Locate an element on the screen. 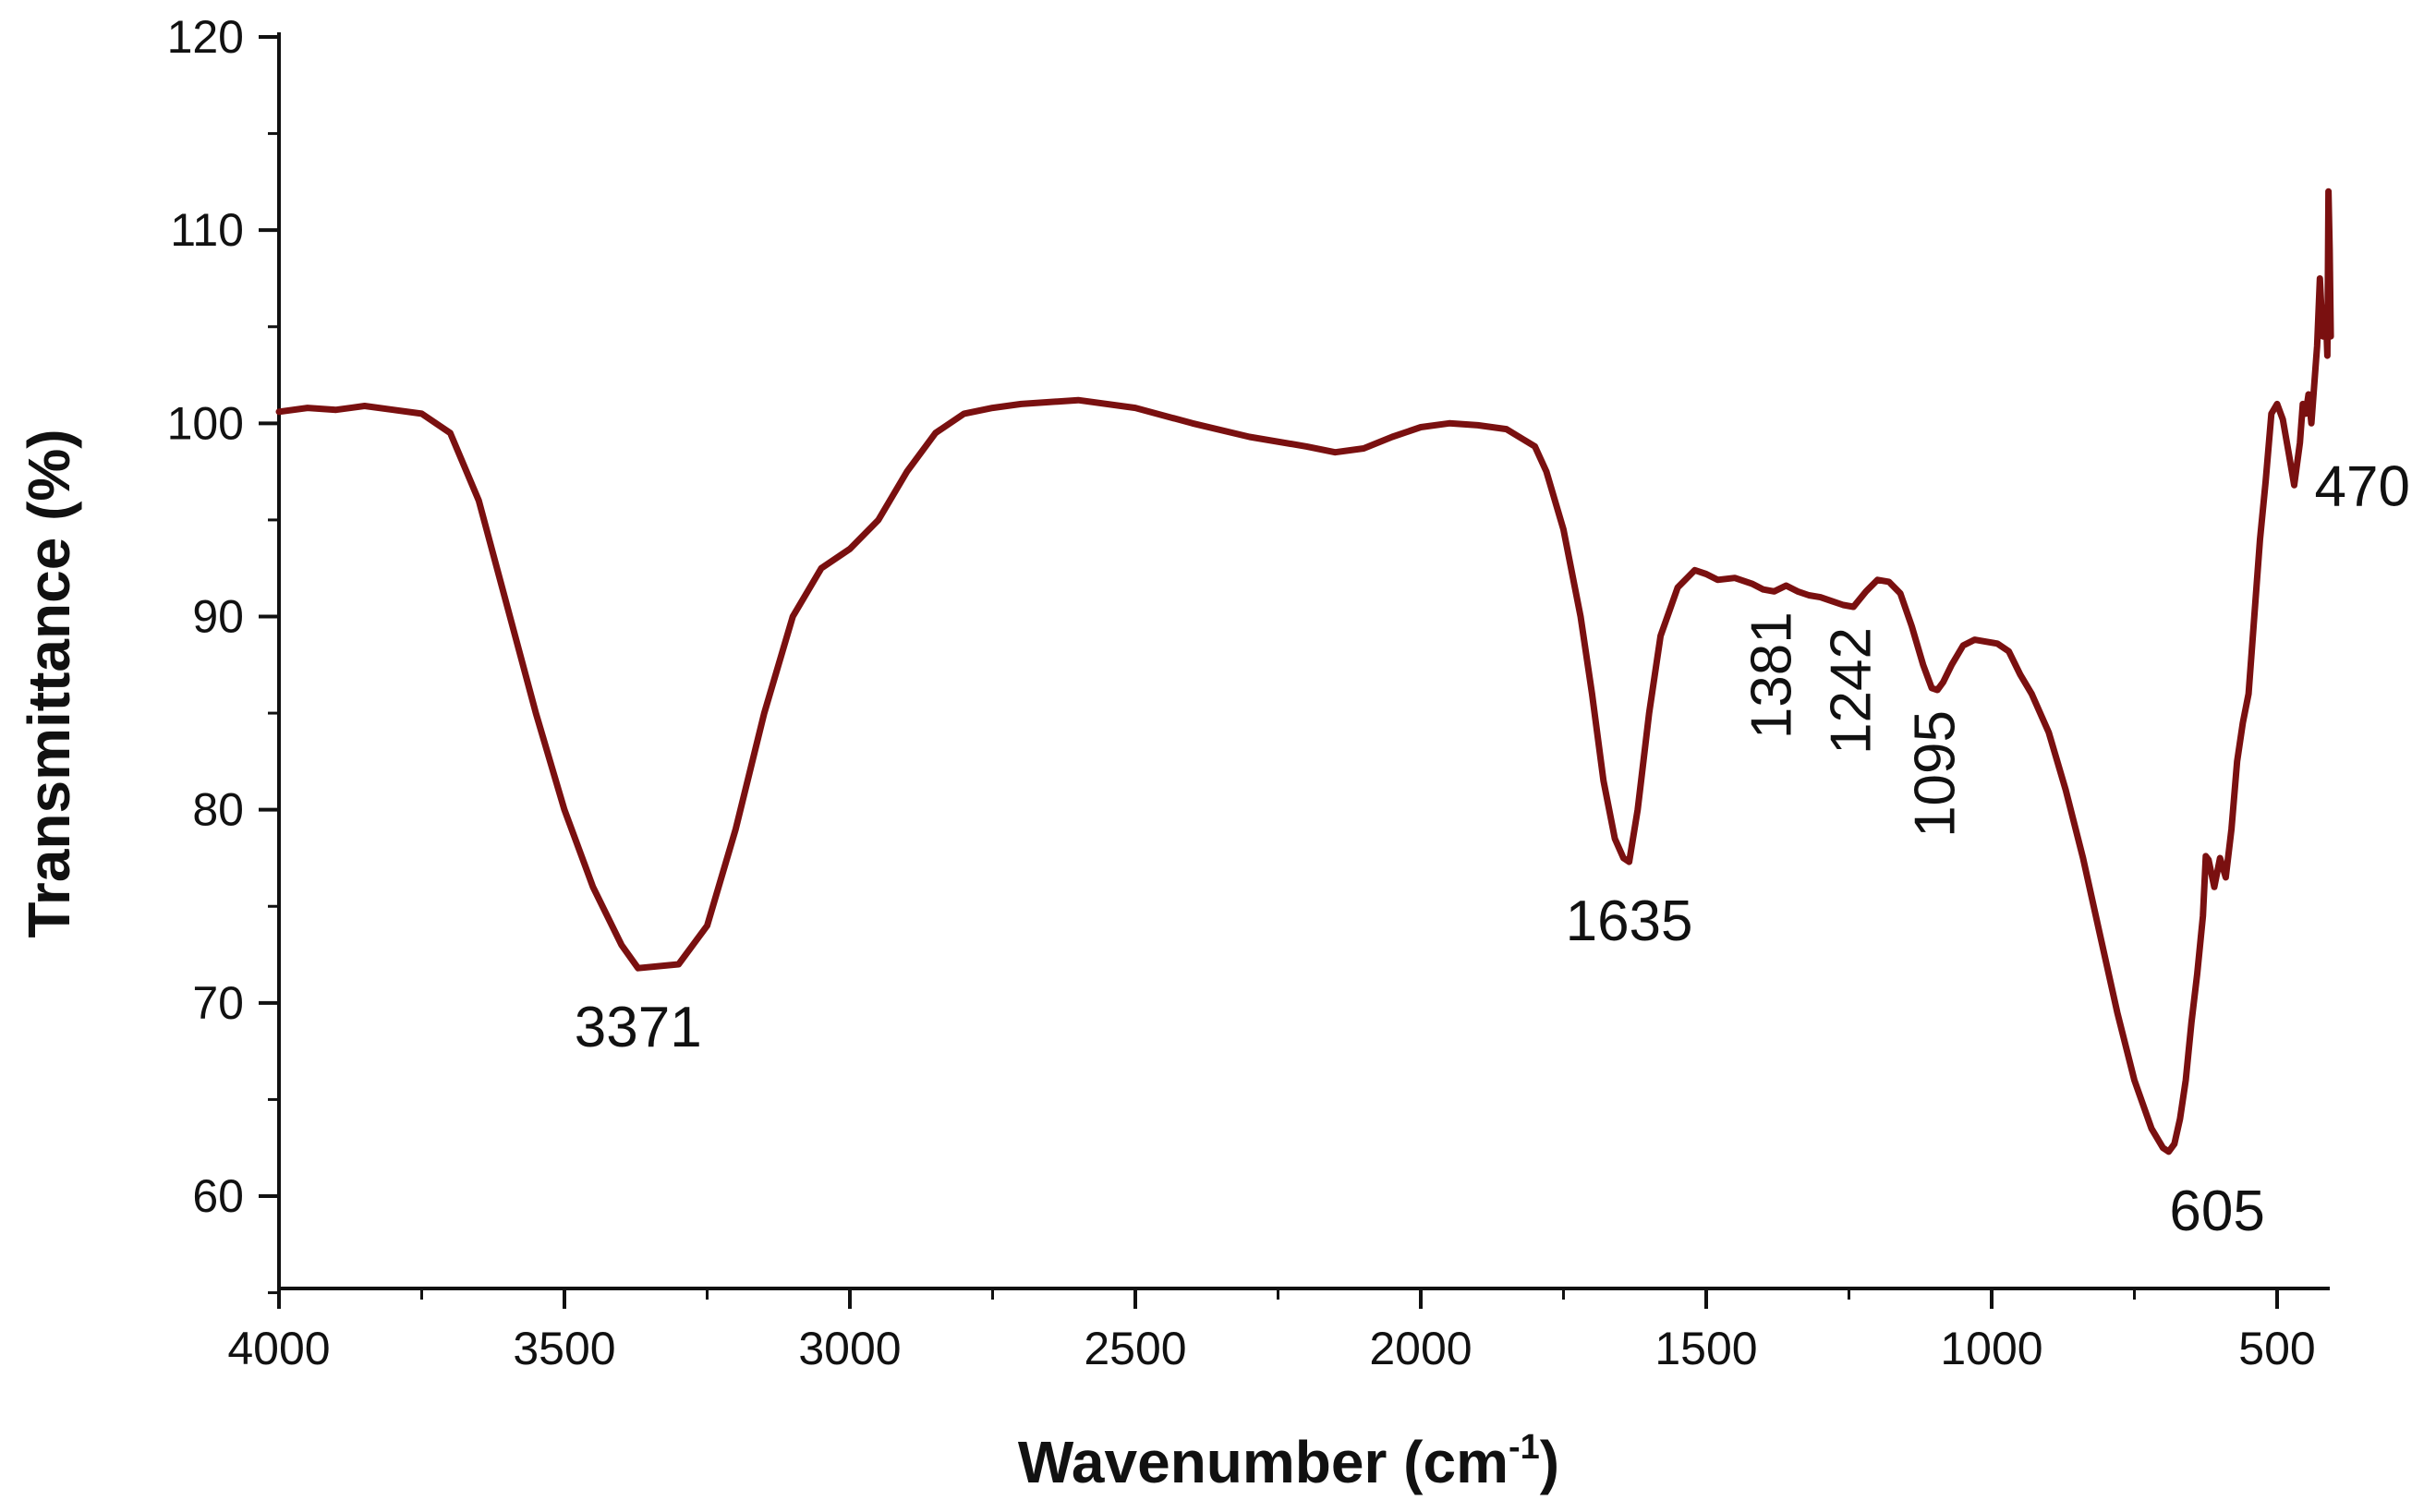 The height and width of the screenshot is (1512, 2436). x-tick-label: 3000 is located at coordinates (849, 1348).